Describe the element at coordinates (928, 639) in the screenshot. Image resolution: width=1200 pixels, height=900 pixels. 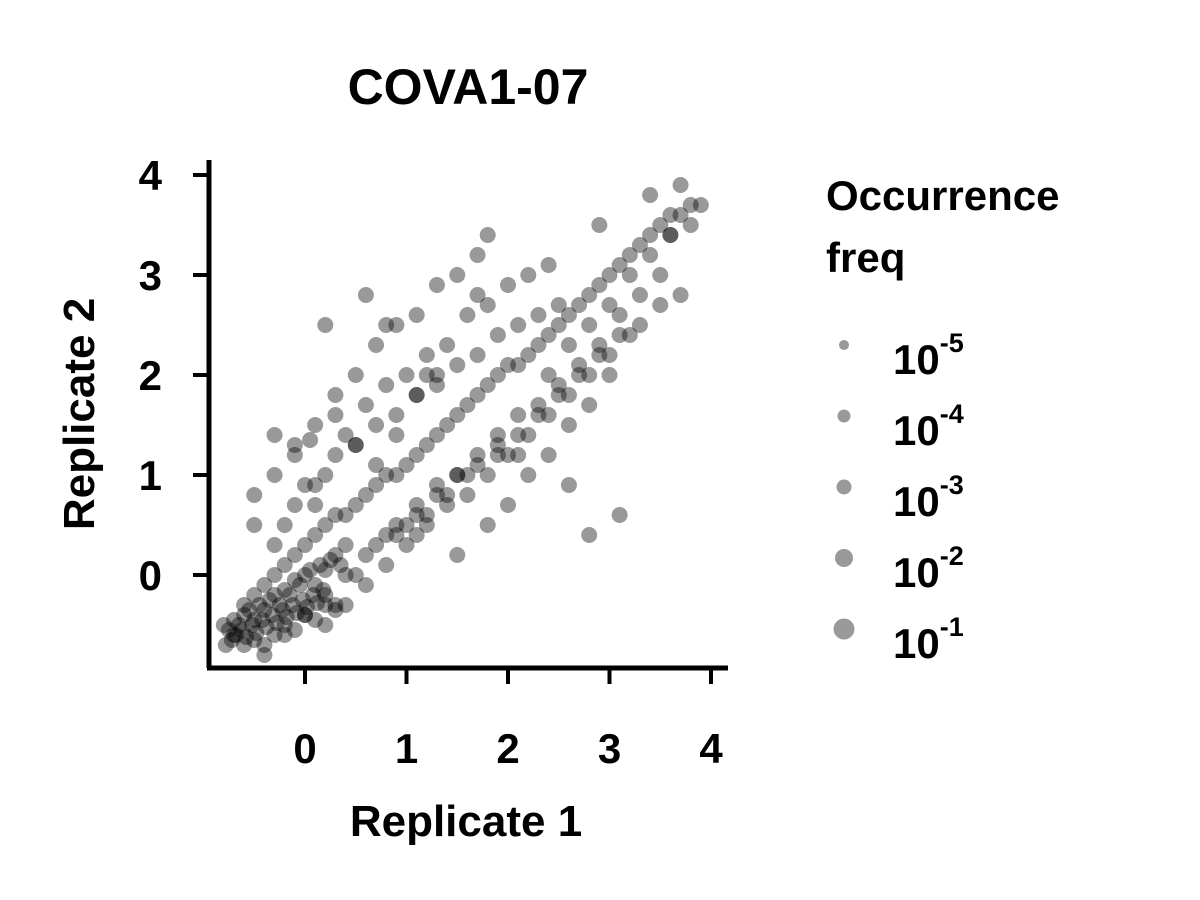
I see `legend-label: 10-1` at that location.